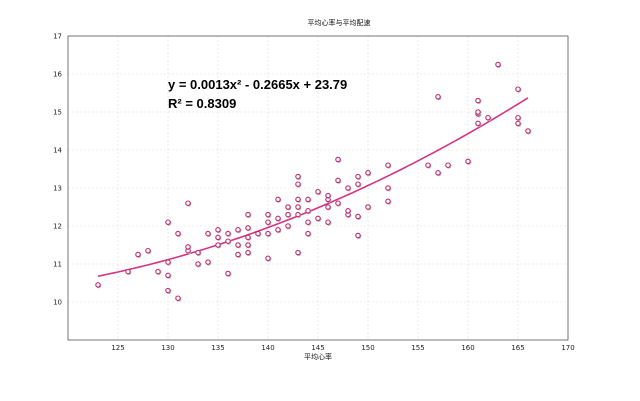 The height and width of the screenshot is (401, 640). I want to click on x-axis-label: 平均心率, so click(318, 356).